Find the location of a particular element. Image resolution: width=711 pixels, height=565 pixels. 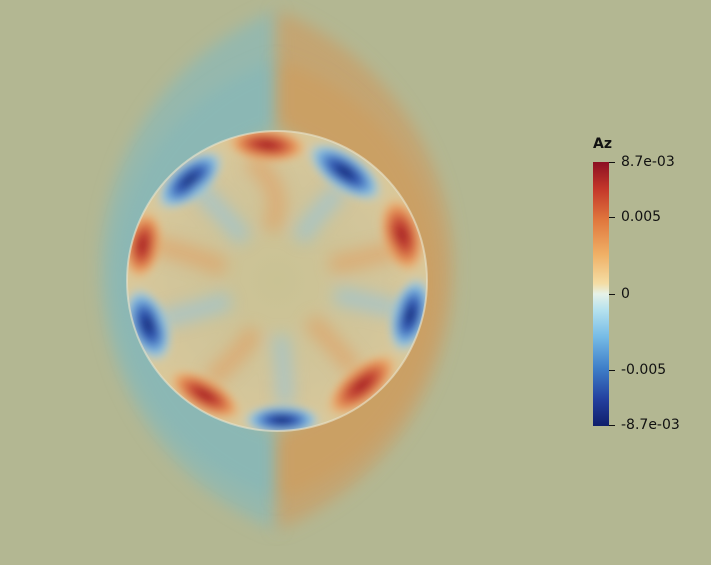

colorbar-tick-min is located at coordinates (612, 425).